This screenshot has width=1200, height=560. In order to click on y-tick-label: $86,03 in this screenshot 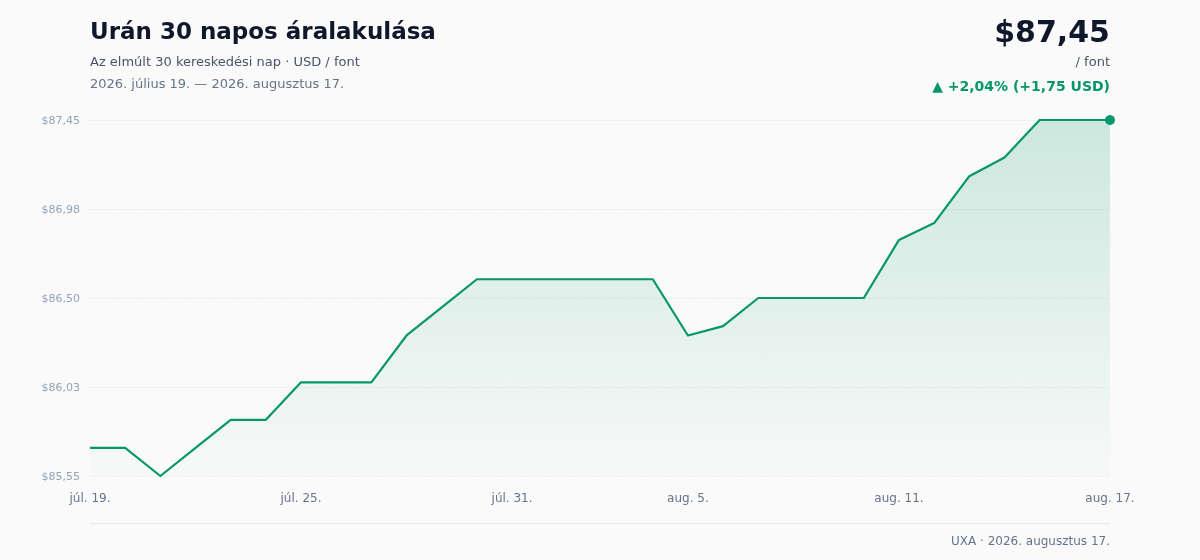, I will do `click(60, 387)`.